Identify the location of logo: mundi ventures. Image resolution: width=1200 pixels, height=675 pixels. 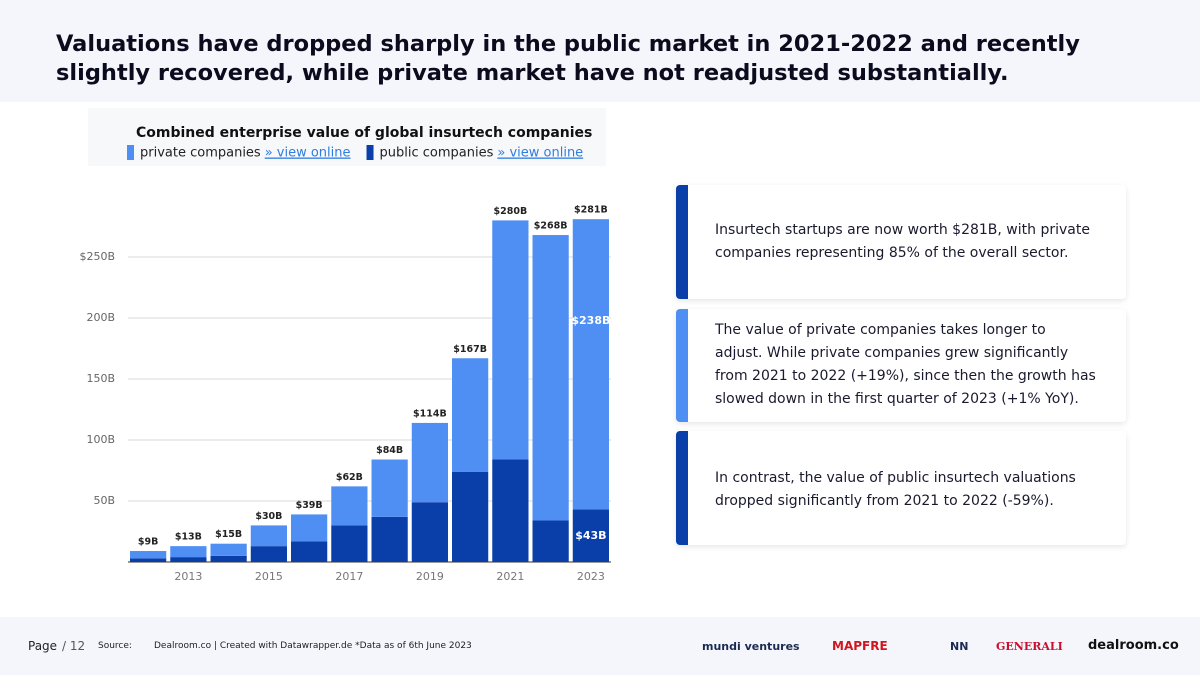
(751, 646).